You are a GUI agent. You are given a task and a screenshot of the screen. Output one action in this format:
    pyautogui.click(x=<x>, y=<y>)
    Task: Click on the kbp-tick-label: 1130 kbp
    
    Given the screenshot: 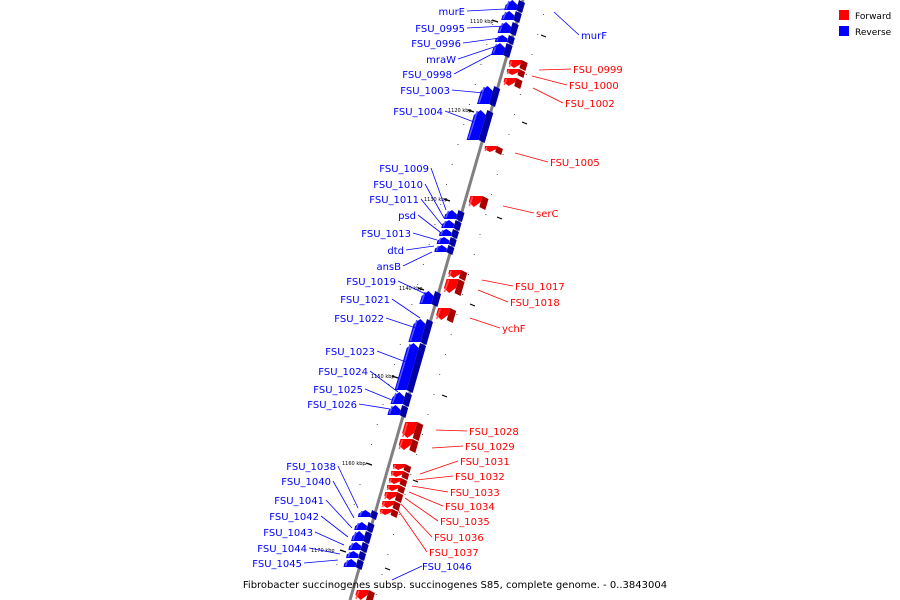 What is the action you would take?
    pyautogui.click(x=436, y=200)
    